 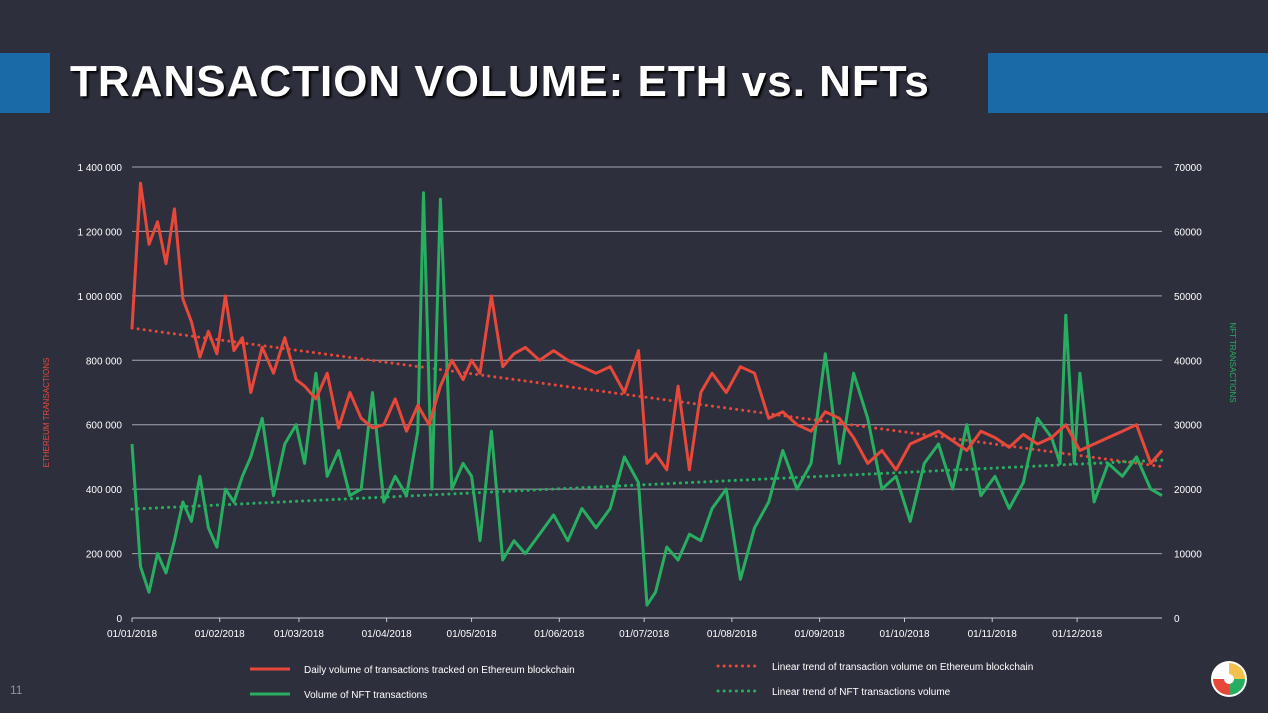 What do you see at coordinates (16, 690) in the screenshot?
I see `page-number: 11` at bounding box center [16, 690].